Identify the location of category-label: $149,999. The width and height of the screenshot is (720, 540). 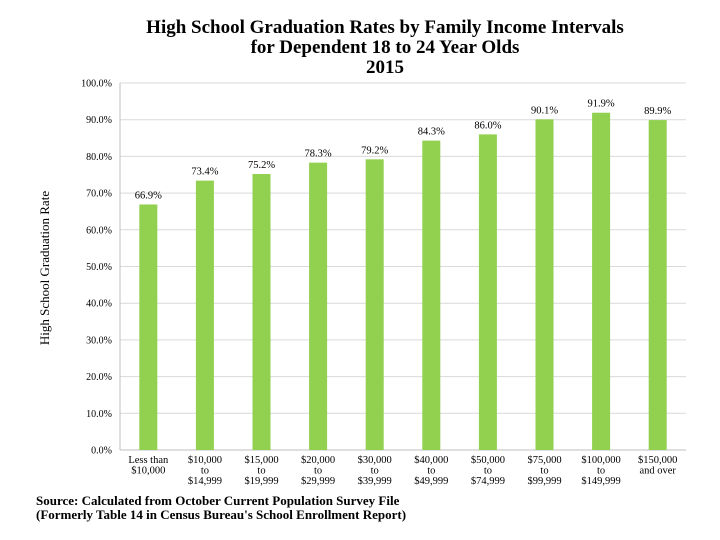
(600, 481).